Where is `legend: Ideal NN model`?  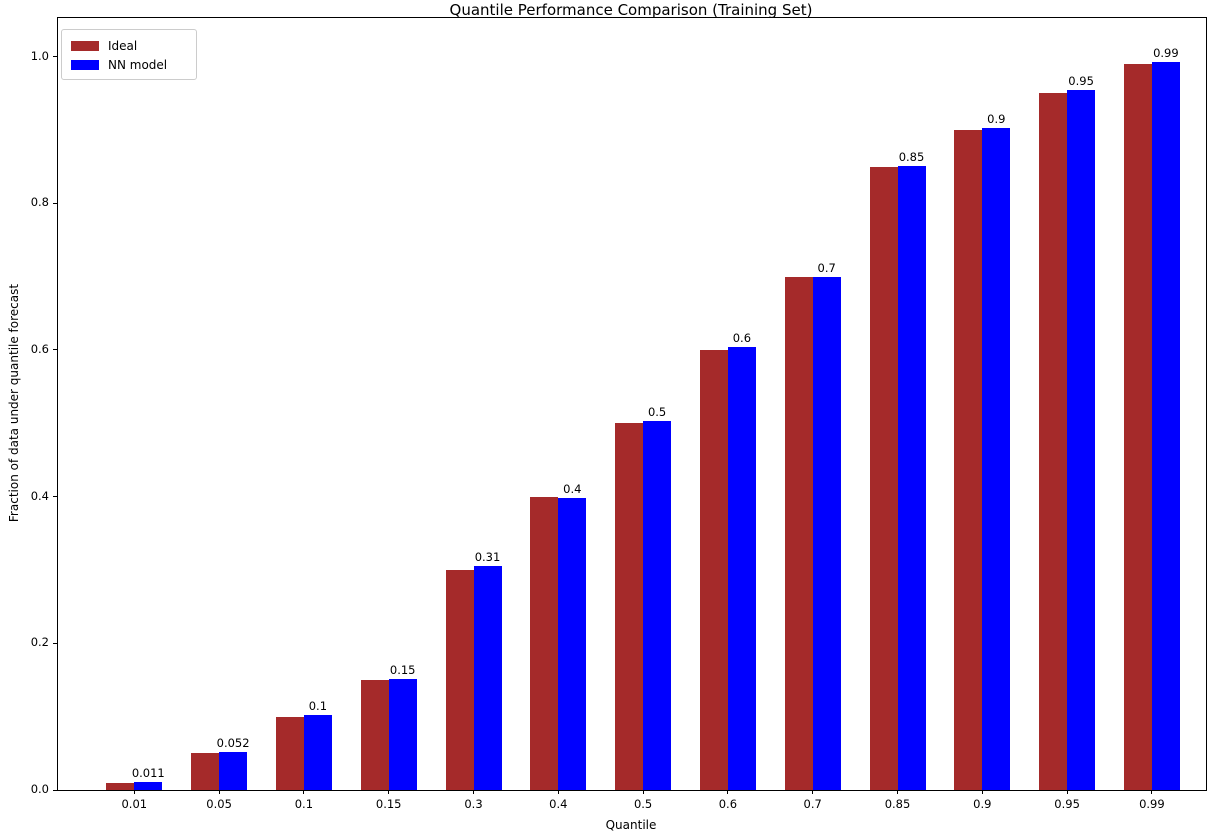
legend: Ideal NN model is located at coordinates (129, 54).